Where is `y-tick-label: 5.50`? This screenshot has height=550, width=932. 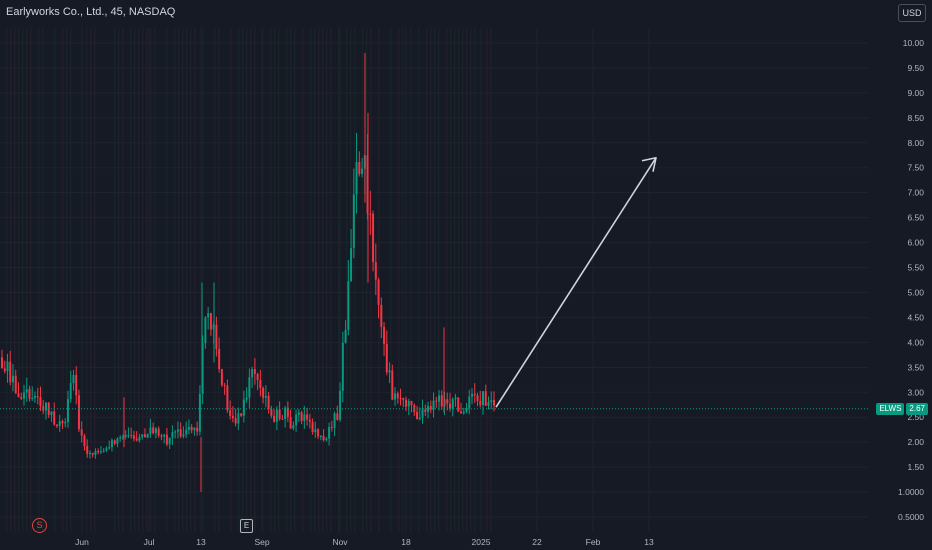 y-tick-label: 5.50 is located at coordinates (915, 268).